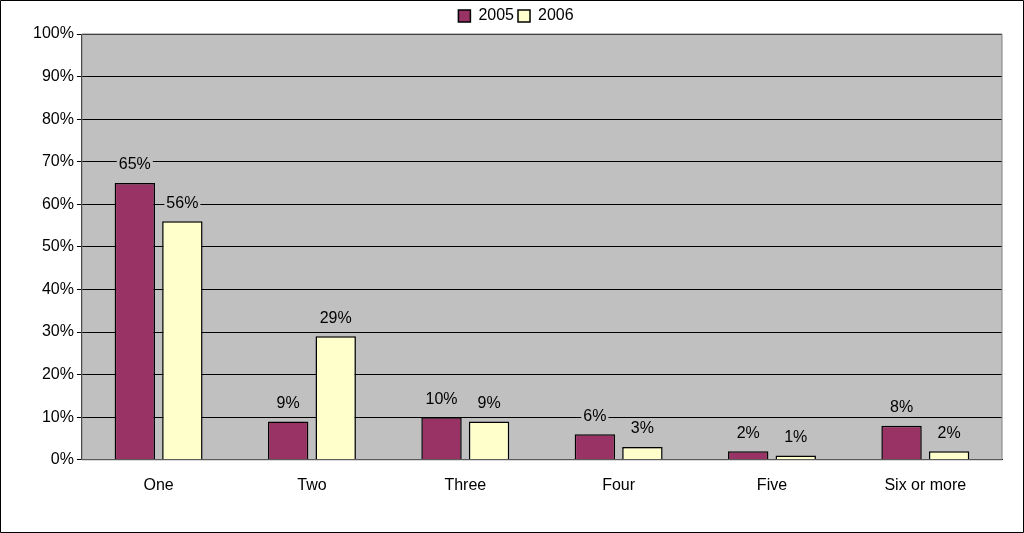  I want to click on y-tick-label: 80%, so click(57, 118).